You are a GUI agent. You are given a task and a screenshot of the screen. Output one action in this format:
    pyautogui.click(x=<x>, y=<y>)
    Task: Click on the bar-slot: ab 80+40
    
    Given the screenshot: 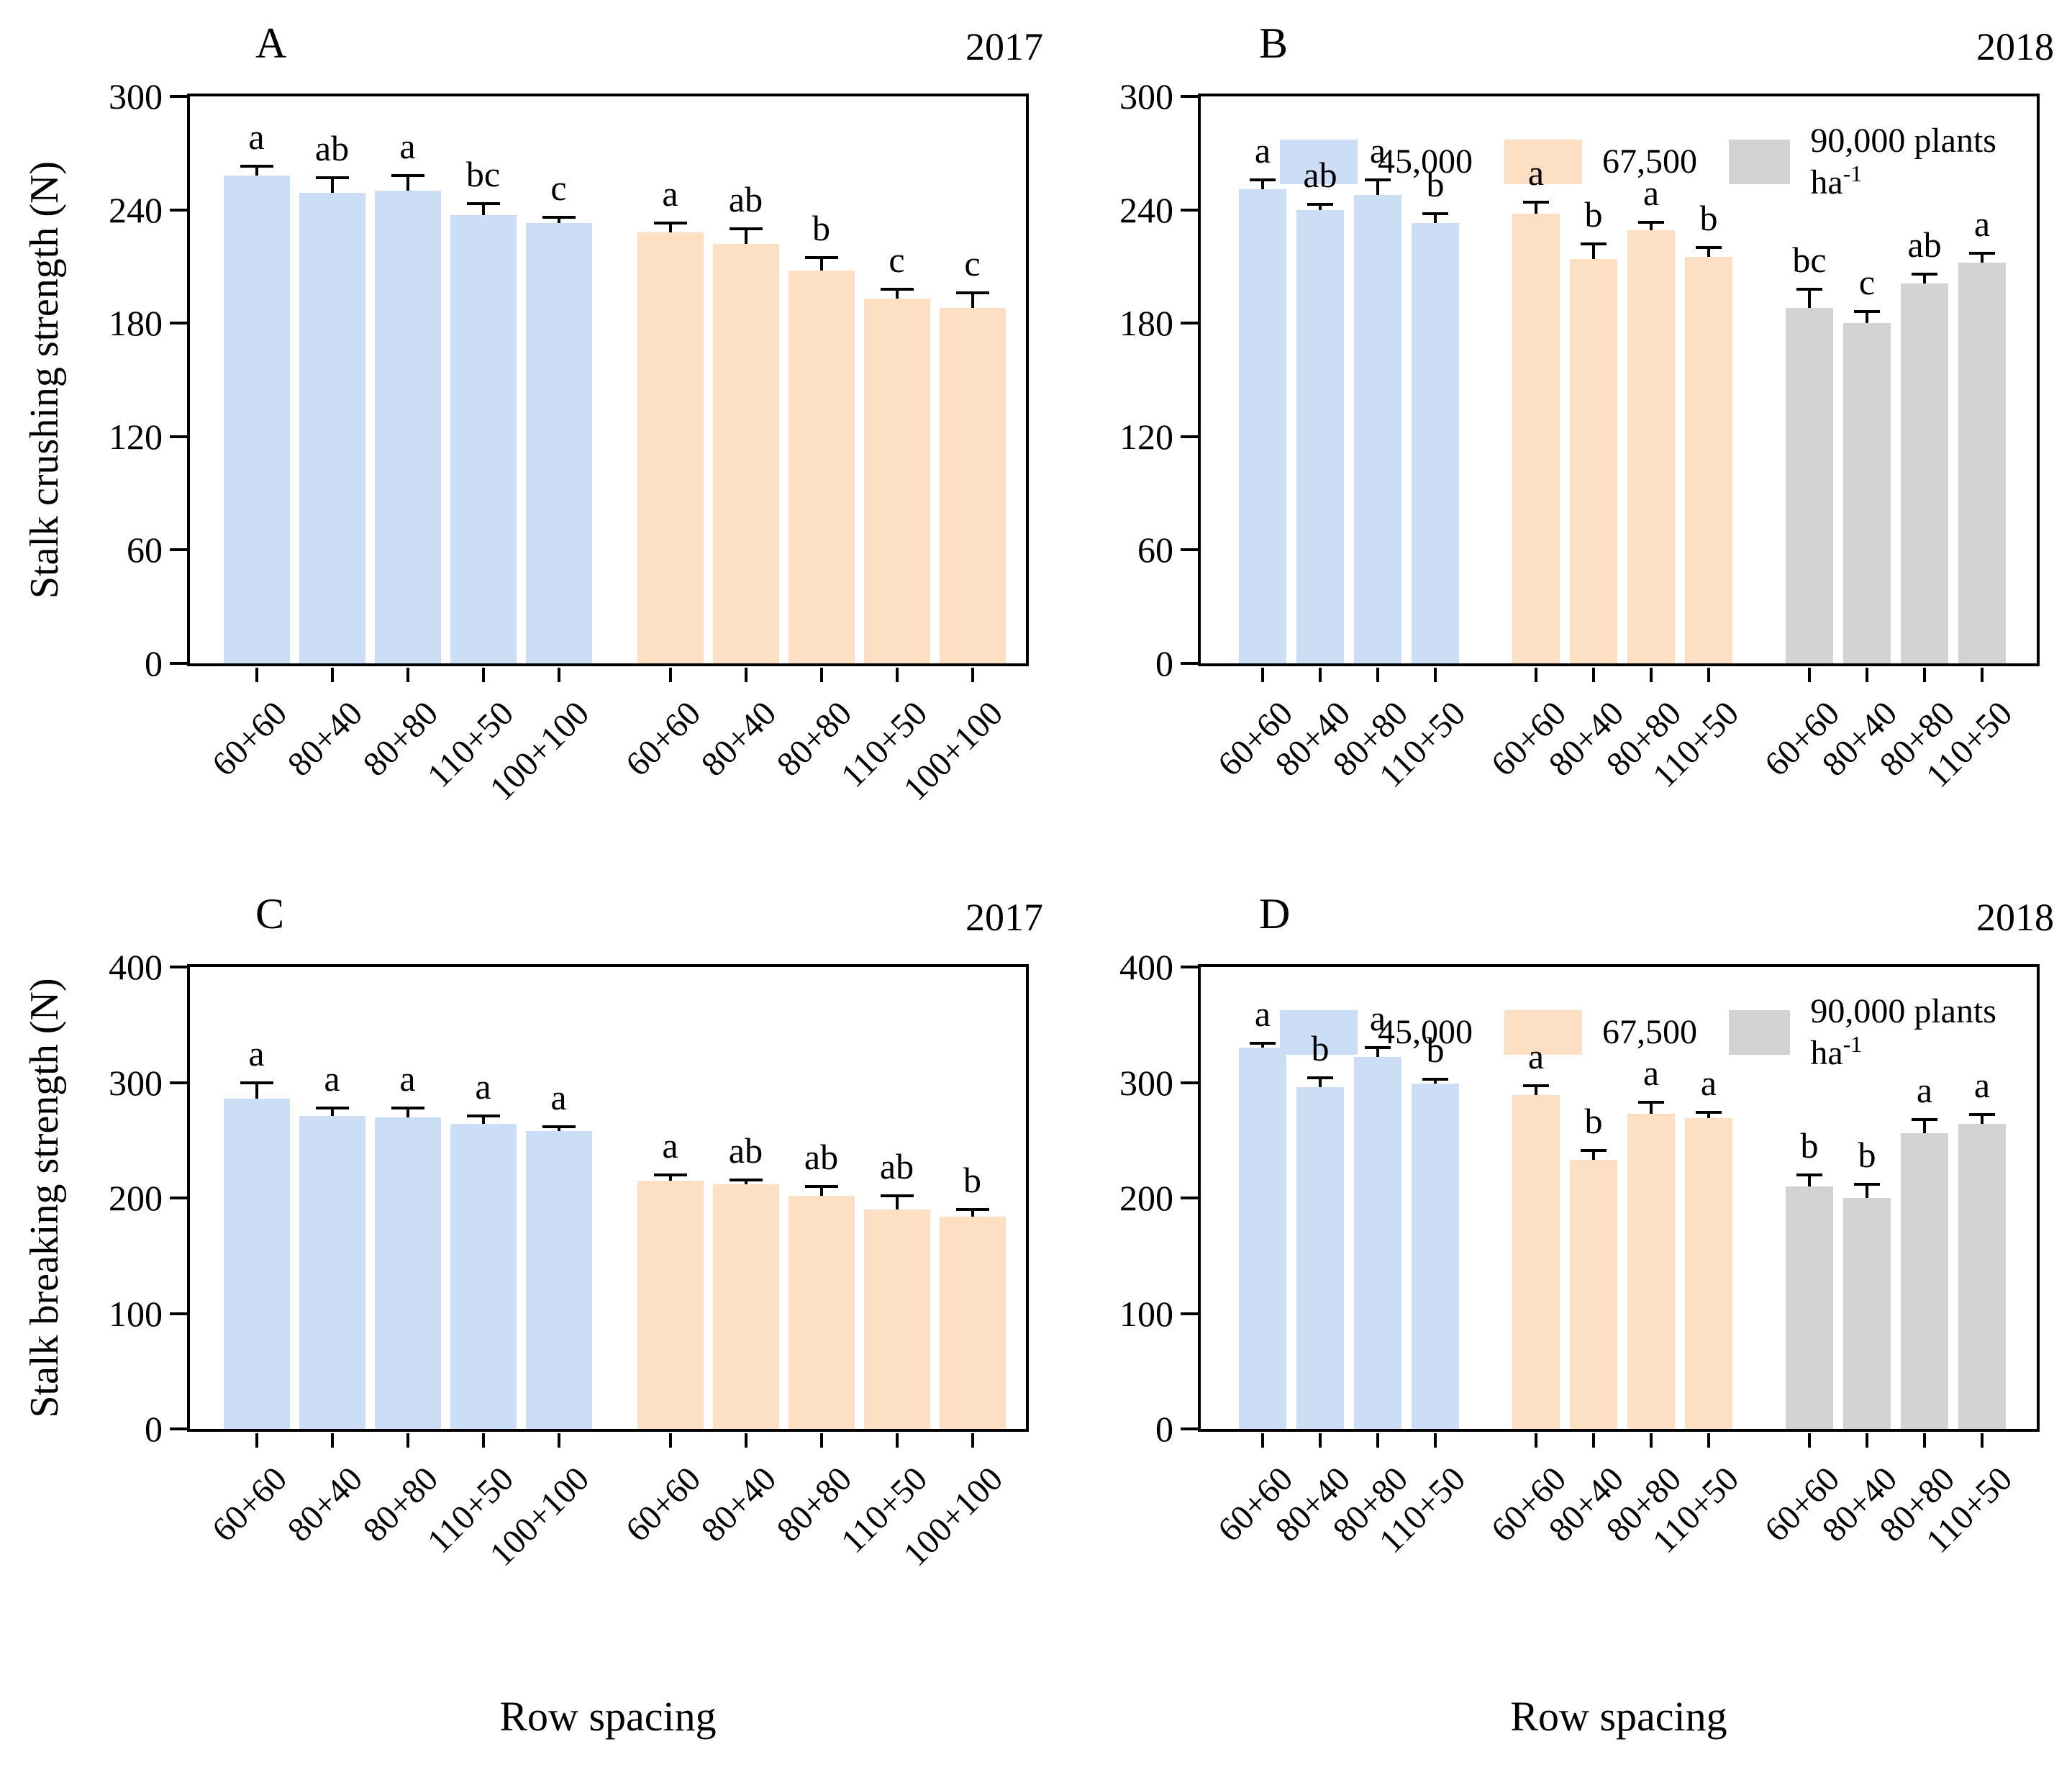 What is the action you would take?
    pyautogui.click(x=738, y=440)
    